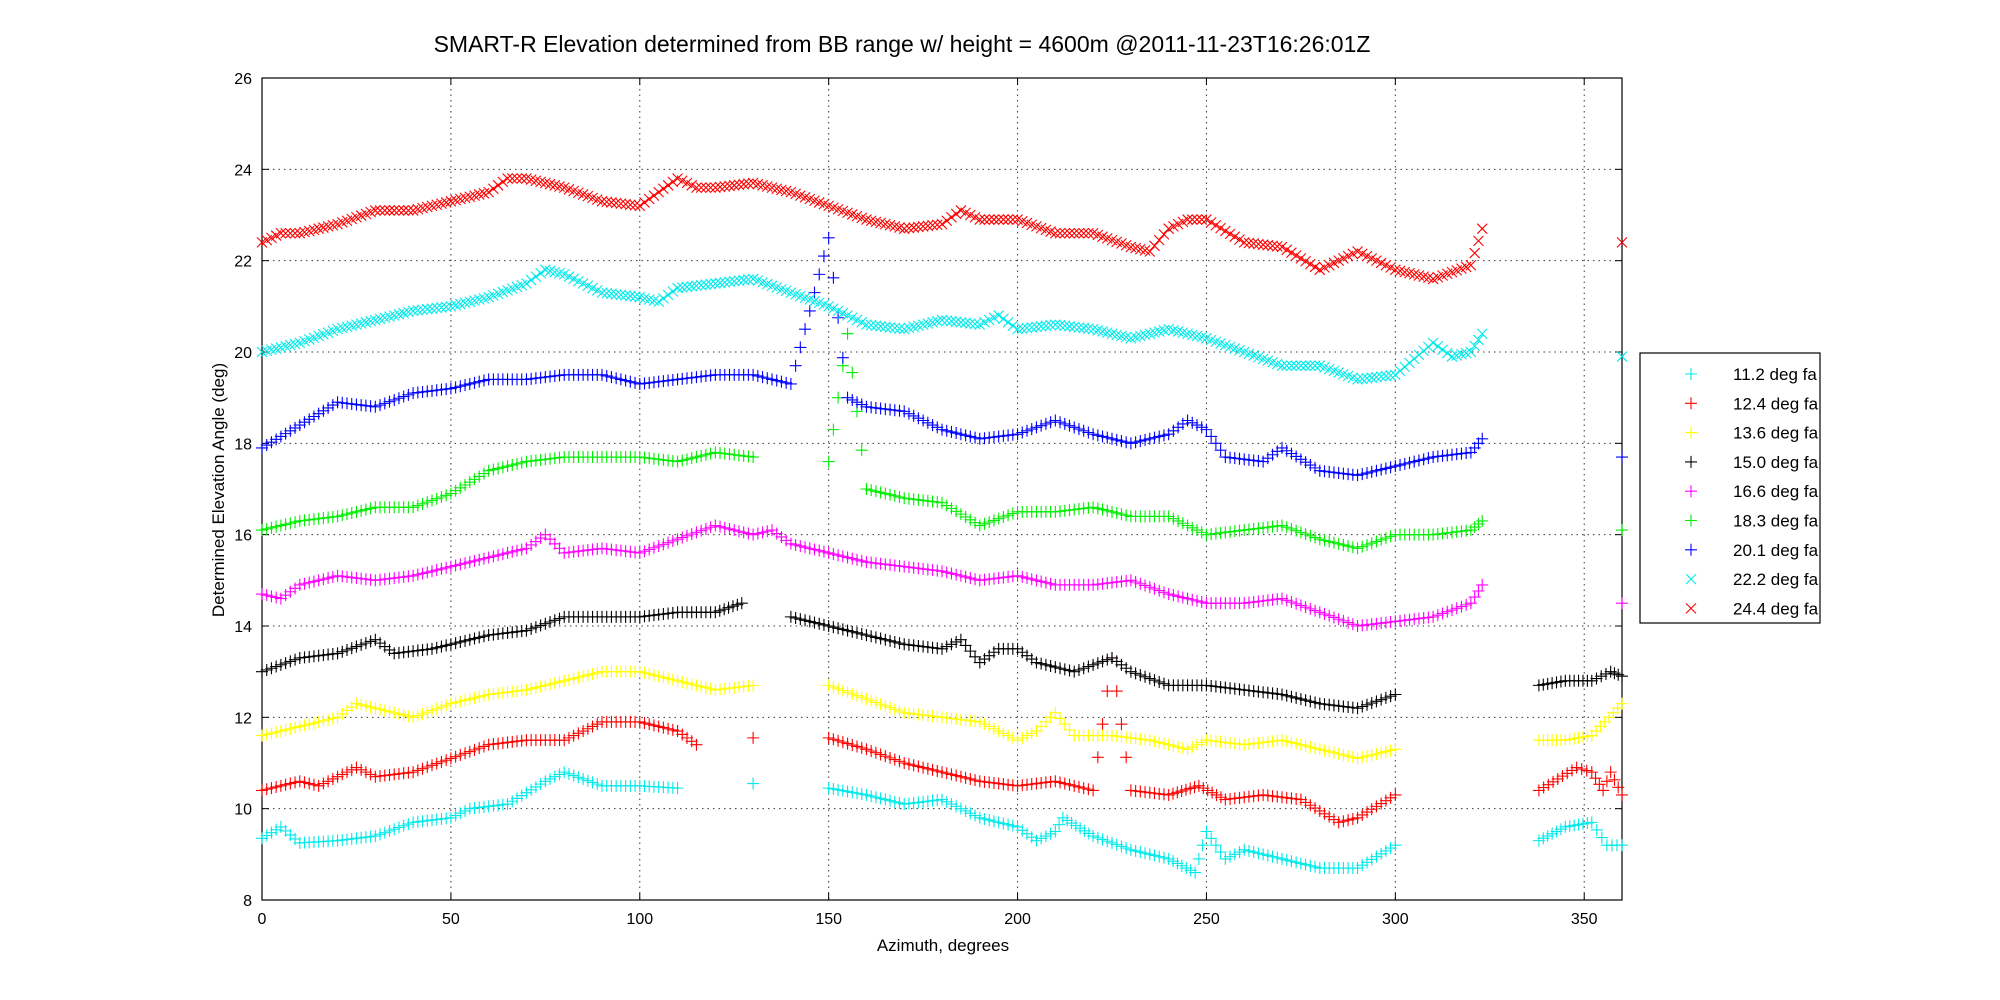 The width and height of the screenshot is (2000, 1000). I want to click on legend-item: 11.2 deg fa, so click(1751, 374).